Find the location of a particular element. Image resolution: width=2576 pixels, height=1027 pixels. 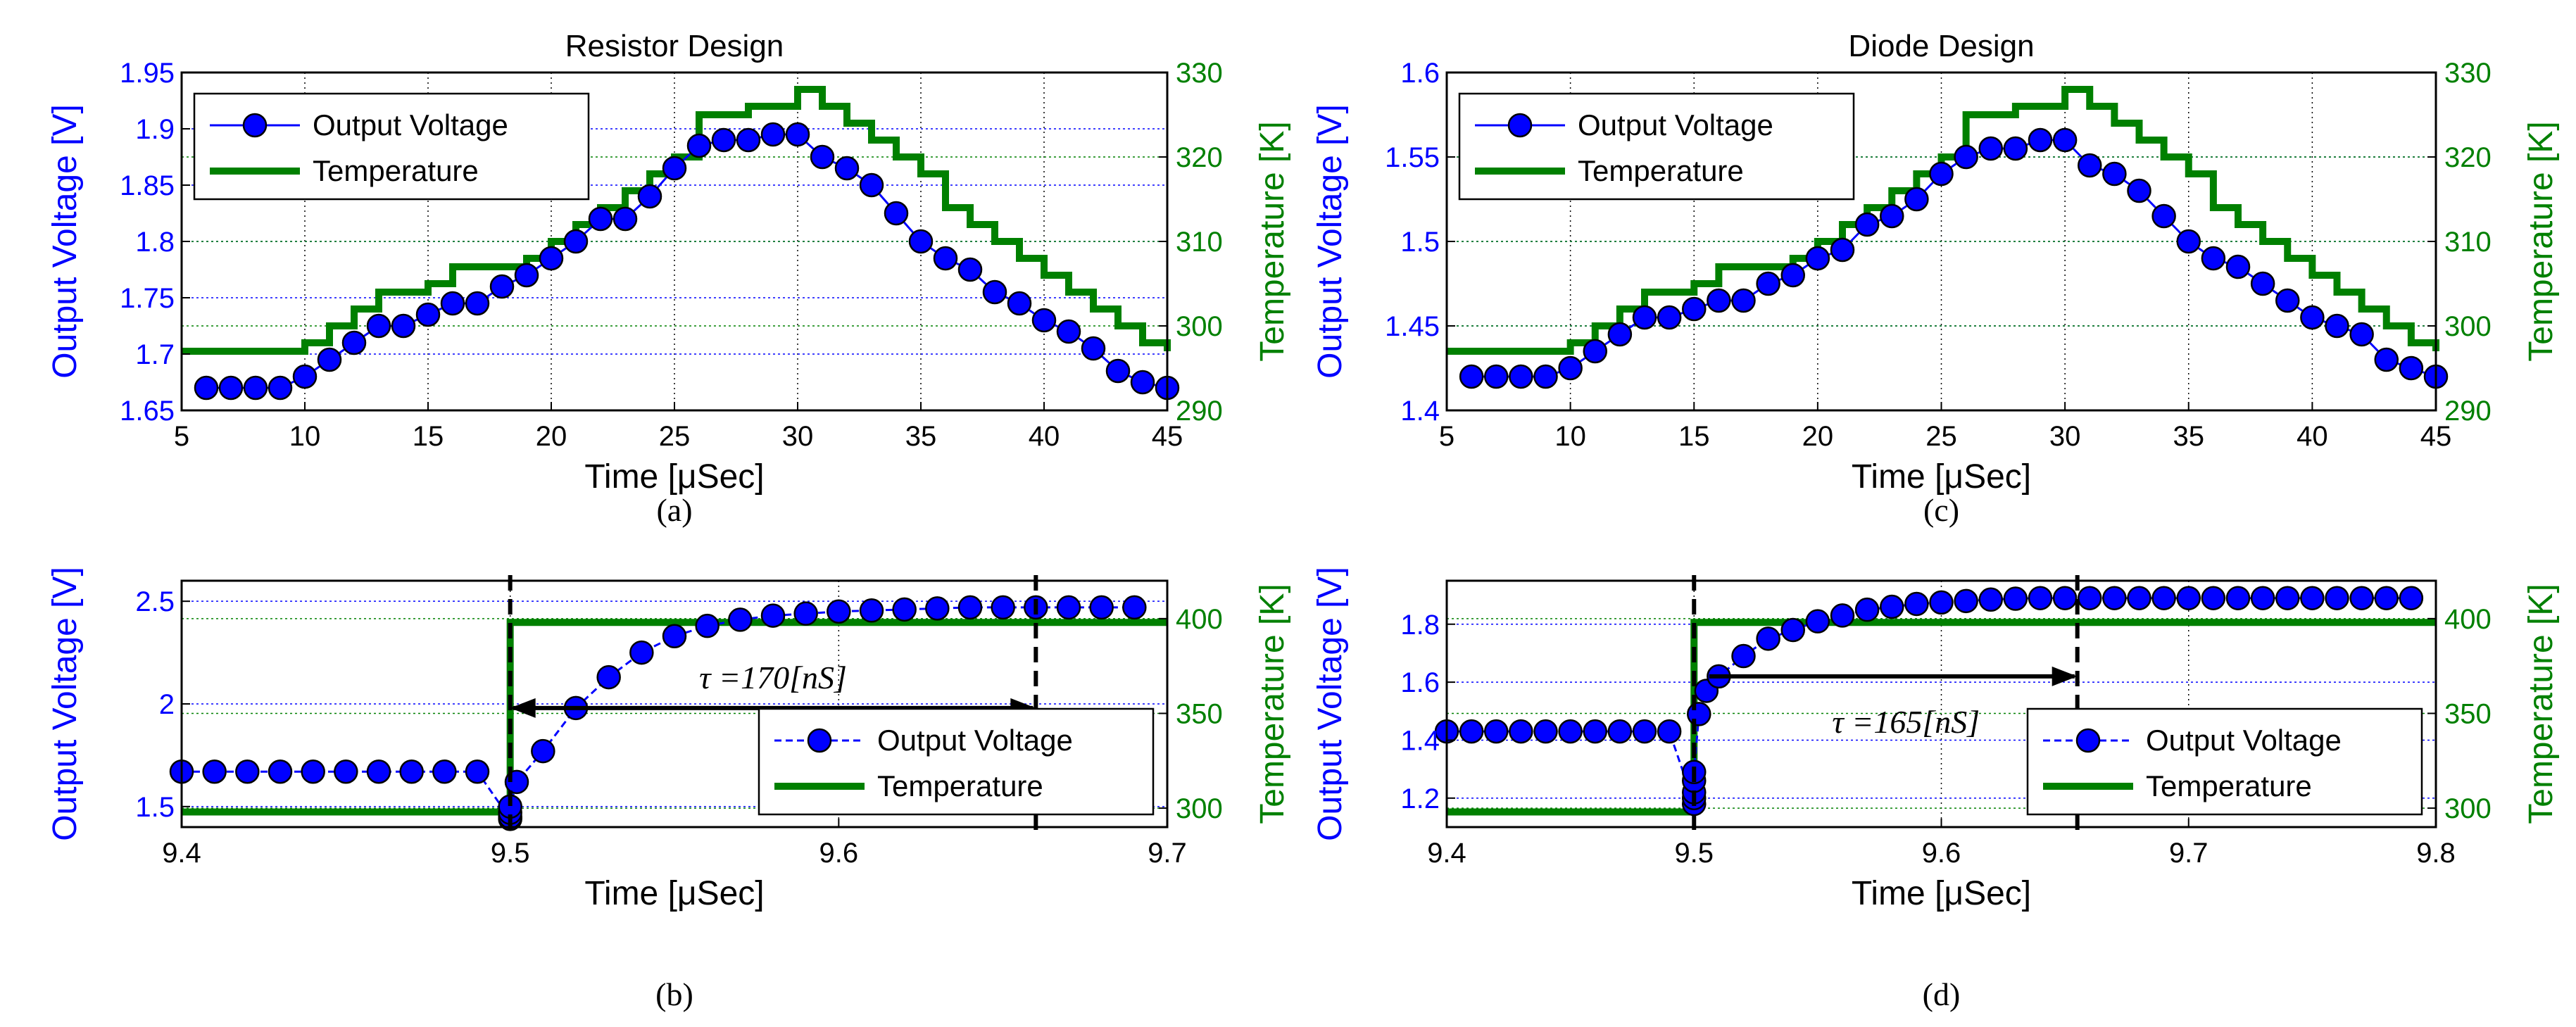

y-tick-label: 1.9 is located at coordinates (155, 129).